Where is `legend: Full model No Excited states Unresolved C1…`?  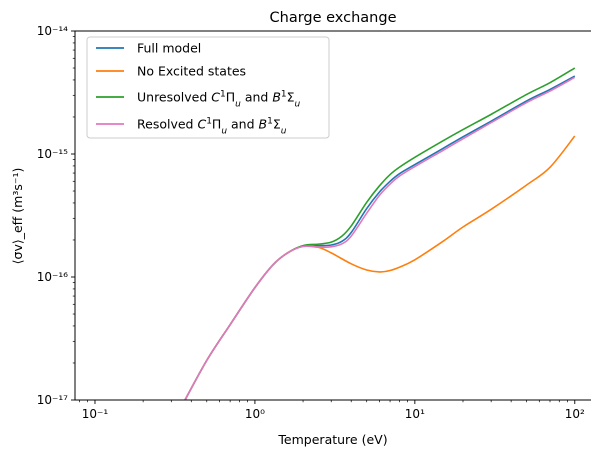
legend: Full model No Excited states Unresolved C1… is located at coordinates (208, 87).